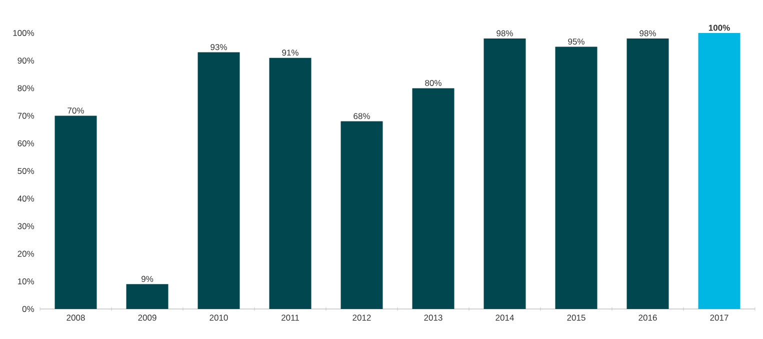  I want to click on data-label: 95%, so click(576, 41).